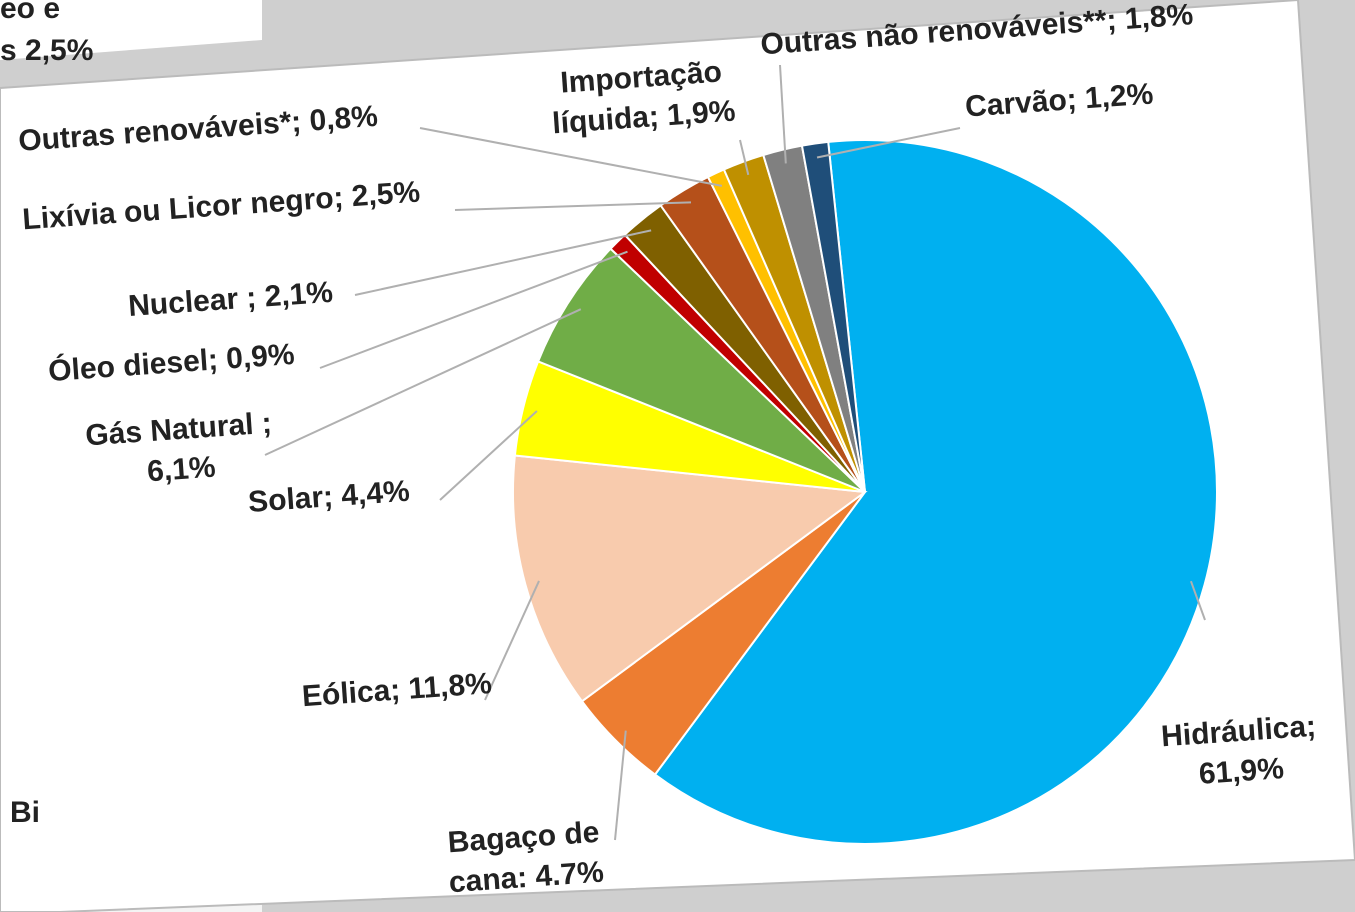 Image resolution: width=1355 pixels, height=912 pixels. I want to click on slice-label: Gás Natural ; 6,1%, so click(178, 447).